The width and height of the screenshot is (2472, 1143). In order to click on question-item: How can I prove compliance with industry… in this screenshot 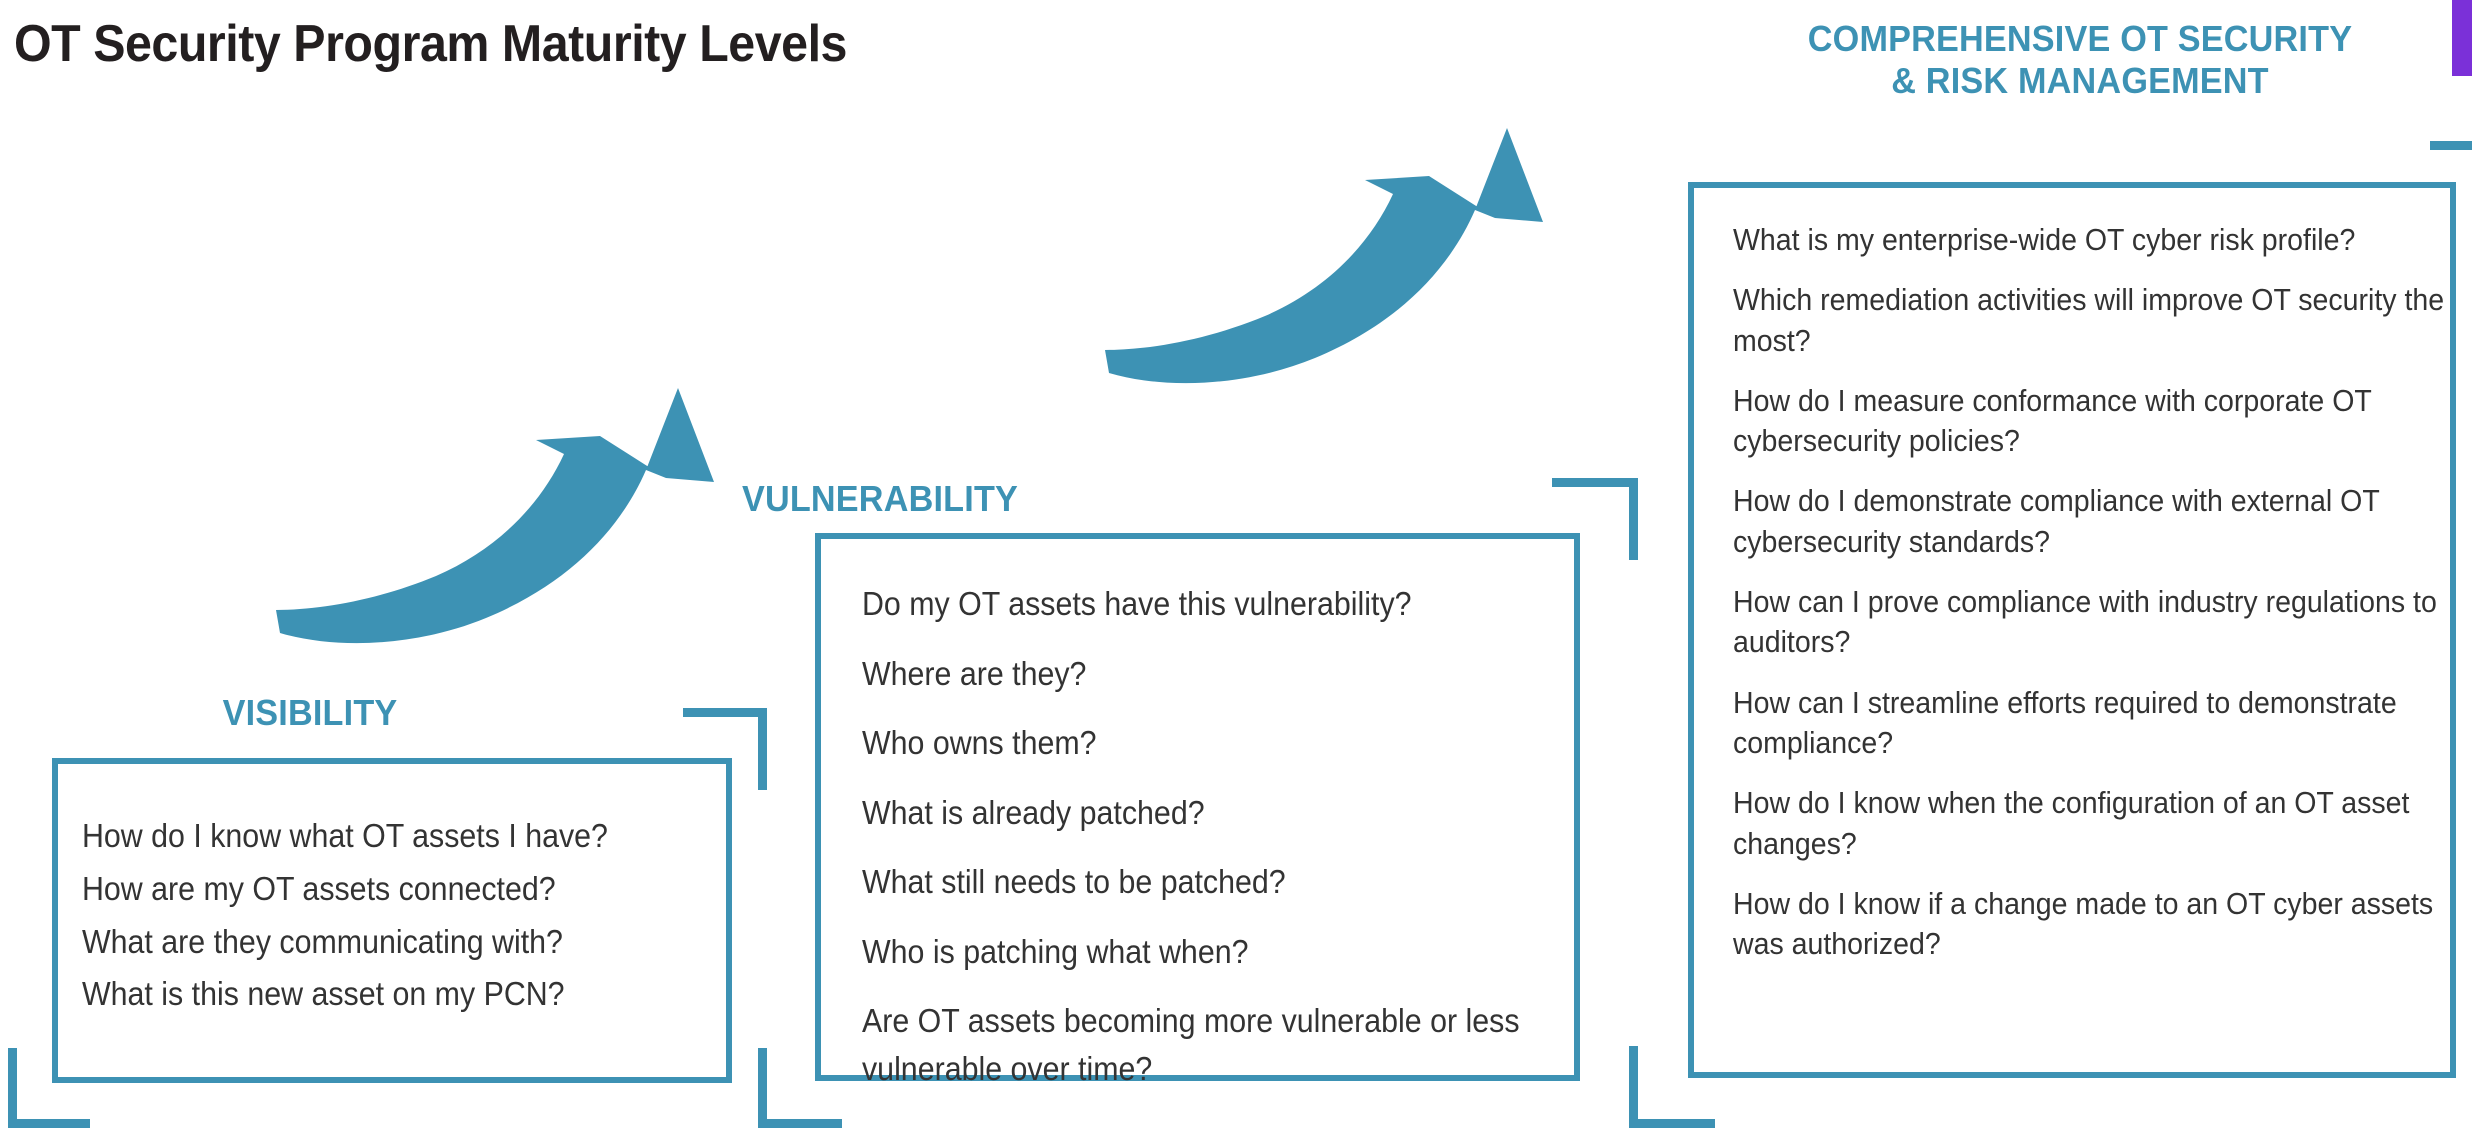, I will do `click(2085, 622)`.